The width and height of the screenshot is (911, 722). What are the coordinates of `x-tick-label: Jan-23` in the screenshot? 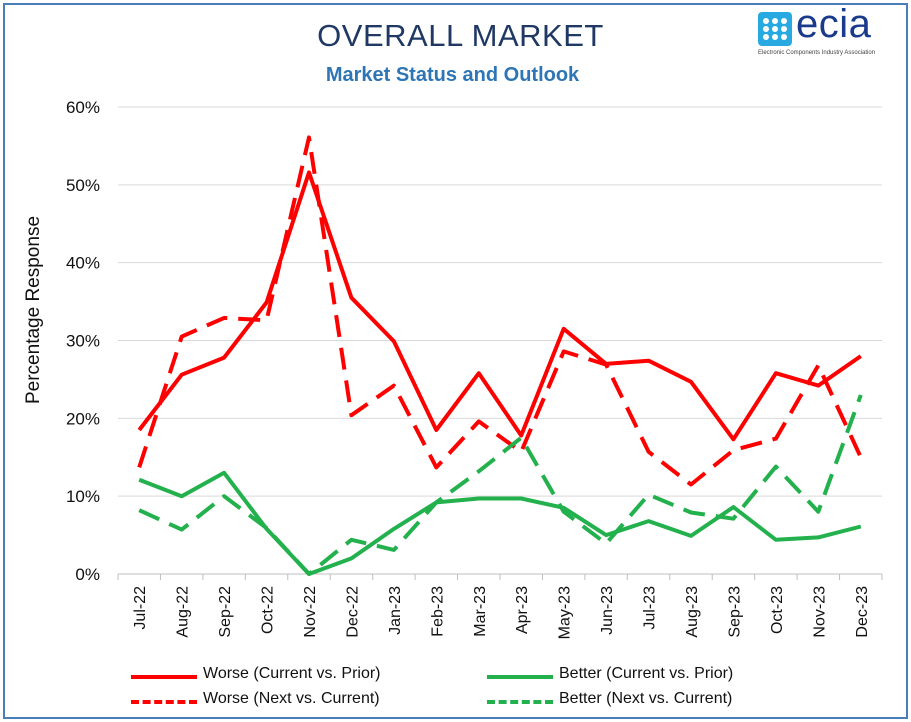 It's located at (395, 610).